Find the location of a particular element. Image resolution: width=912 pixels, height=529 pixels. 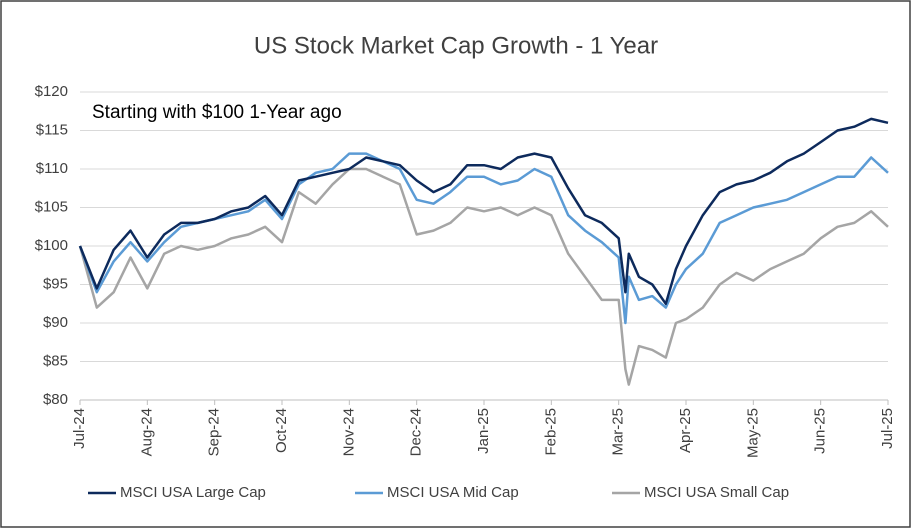

y-tick-label: $110 is located at coordinates (52, 168).